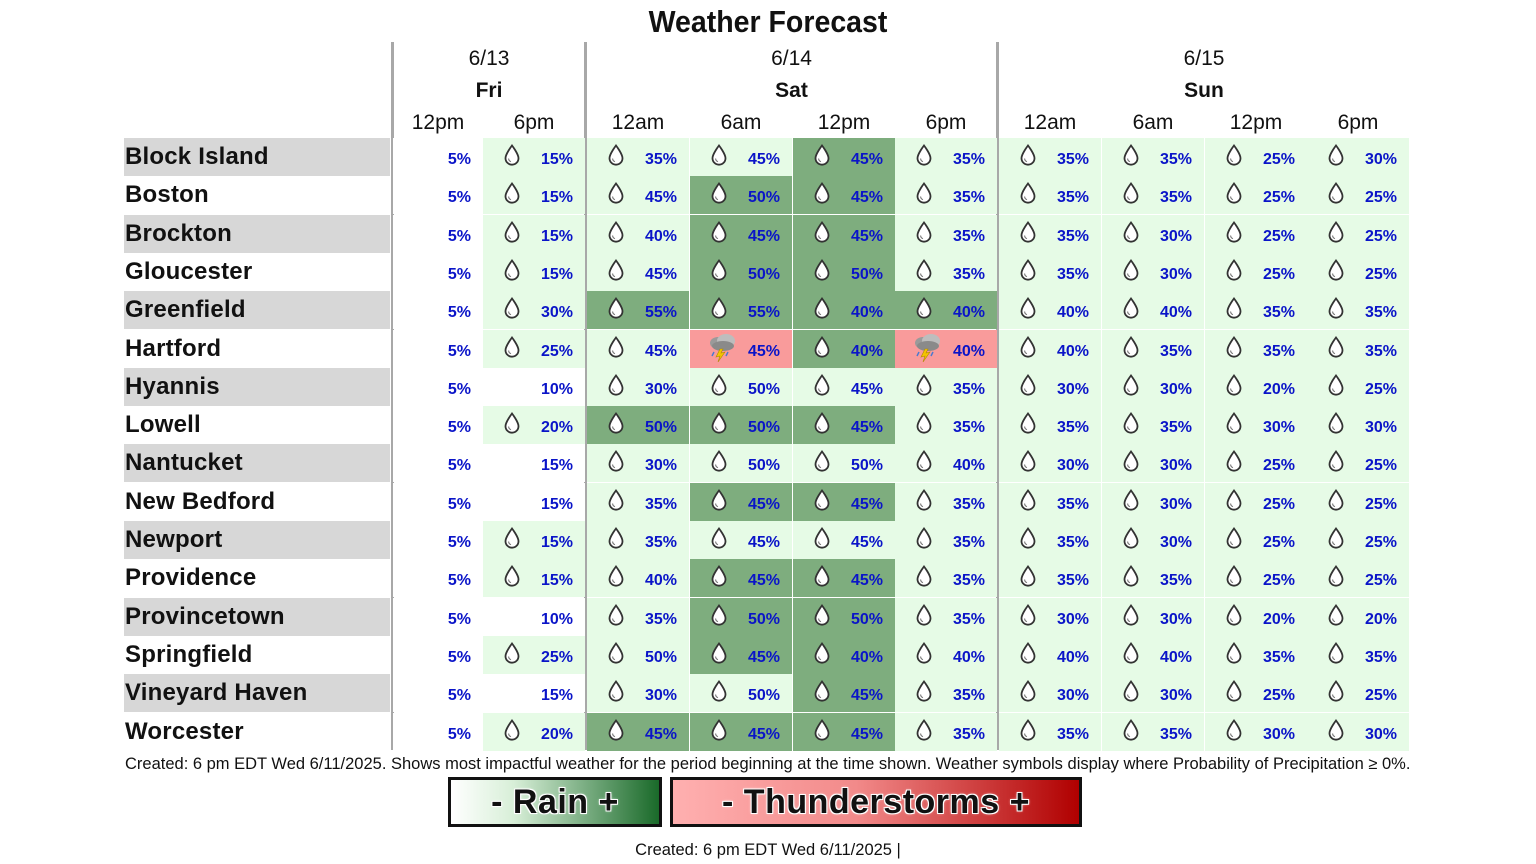 The width and height of the screenshot is (1536, 864). Describe the element at coordinates (184, 463) in the screenshot. I see `location-name: Nantucket` at that location.